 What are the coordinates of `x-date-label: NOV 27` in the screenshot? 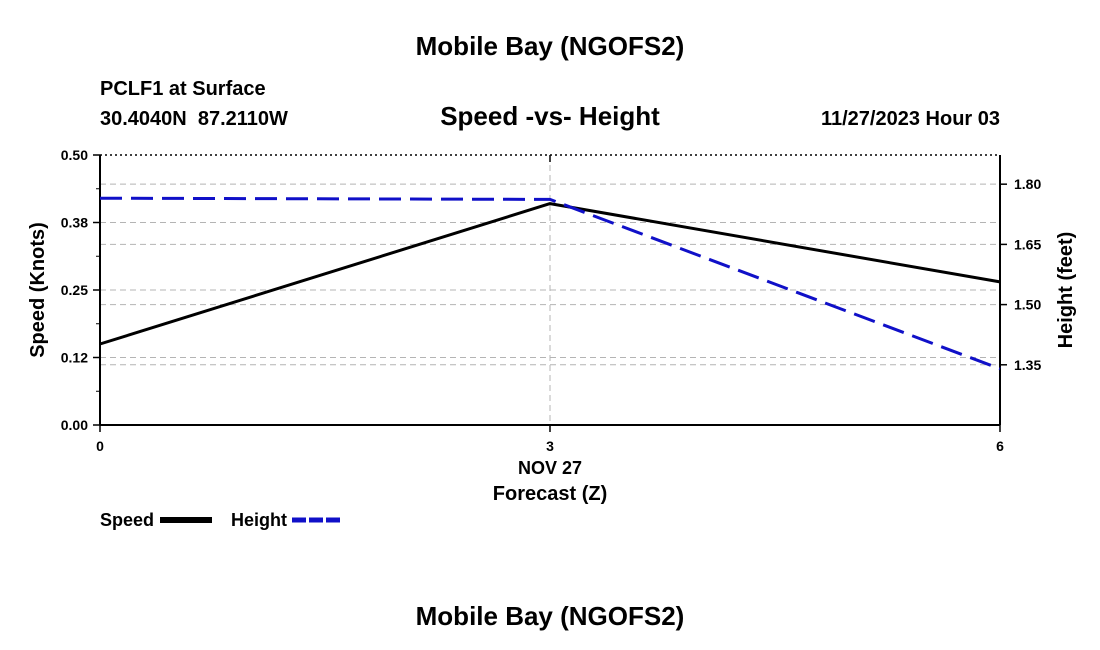 It's located at (550, 468).